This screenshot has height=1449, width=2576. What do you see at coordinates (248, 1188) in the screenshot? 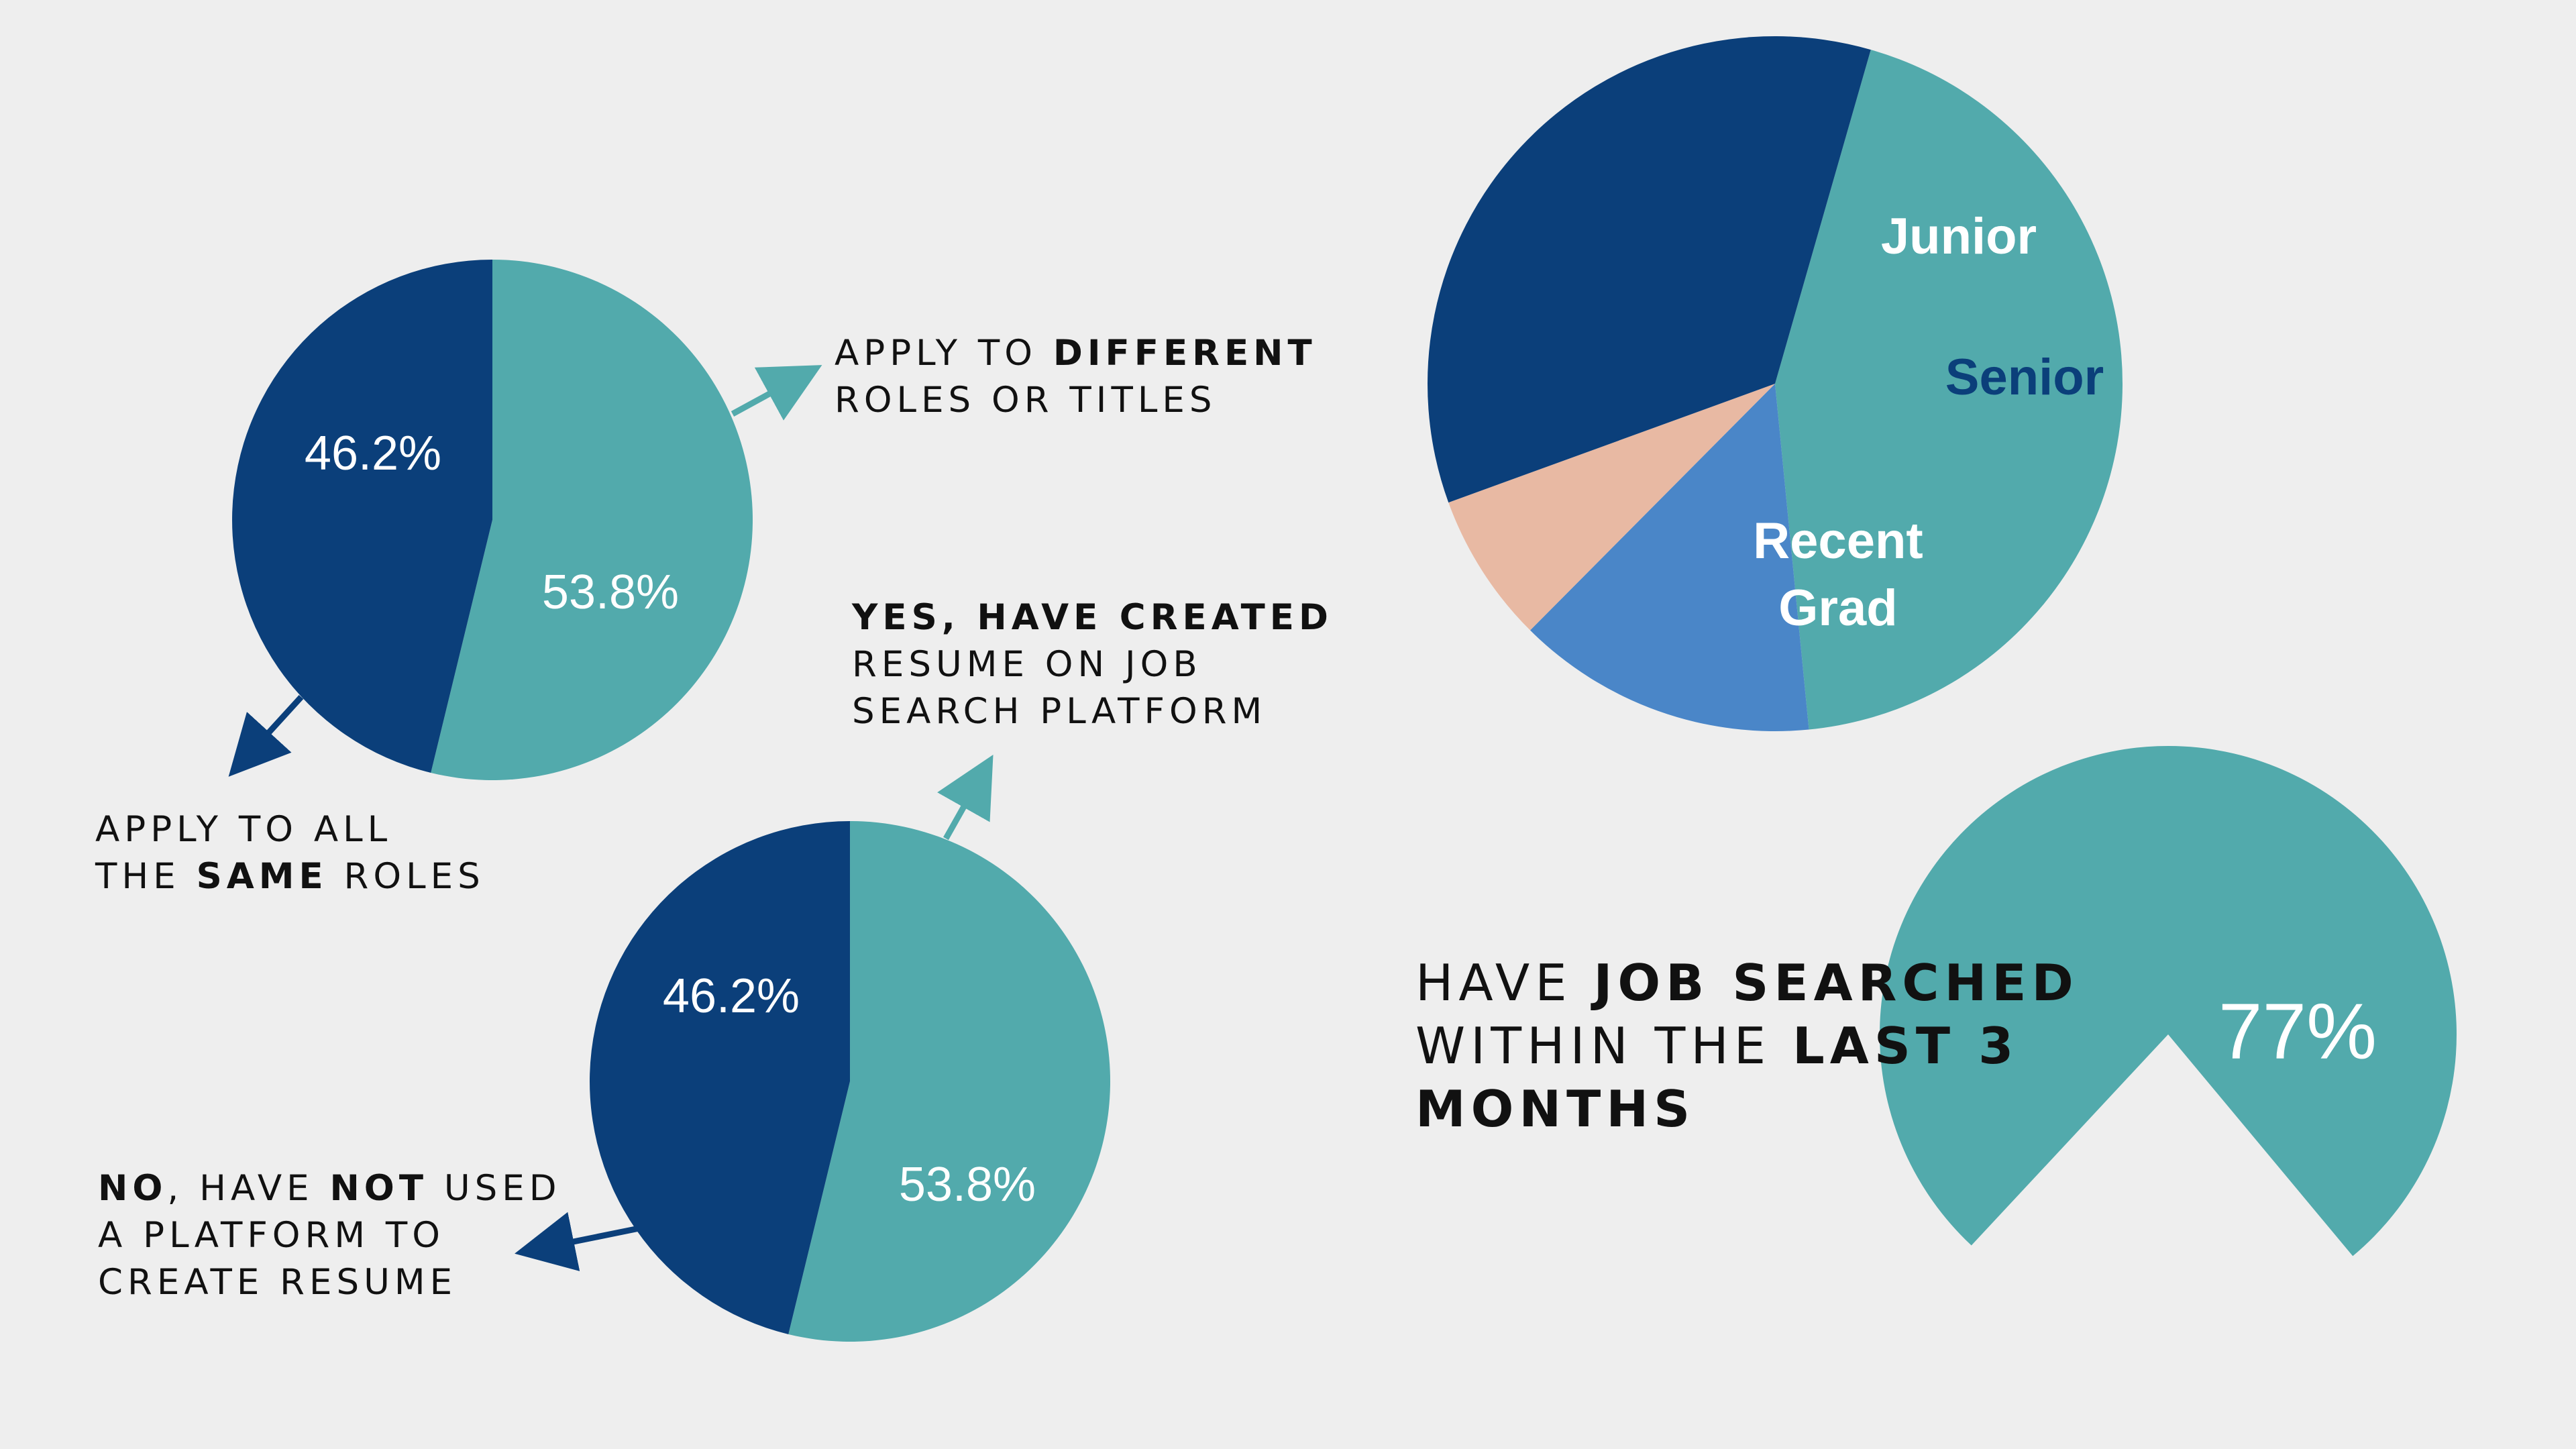
I see `annotation-part: , have` at bounding box center [248, 1188].